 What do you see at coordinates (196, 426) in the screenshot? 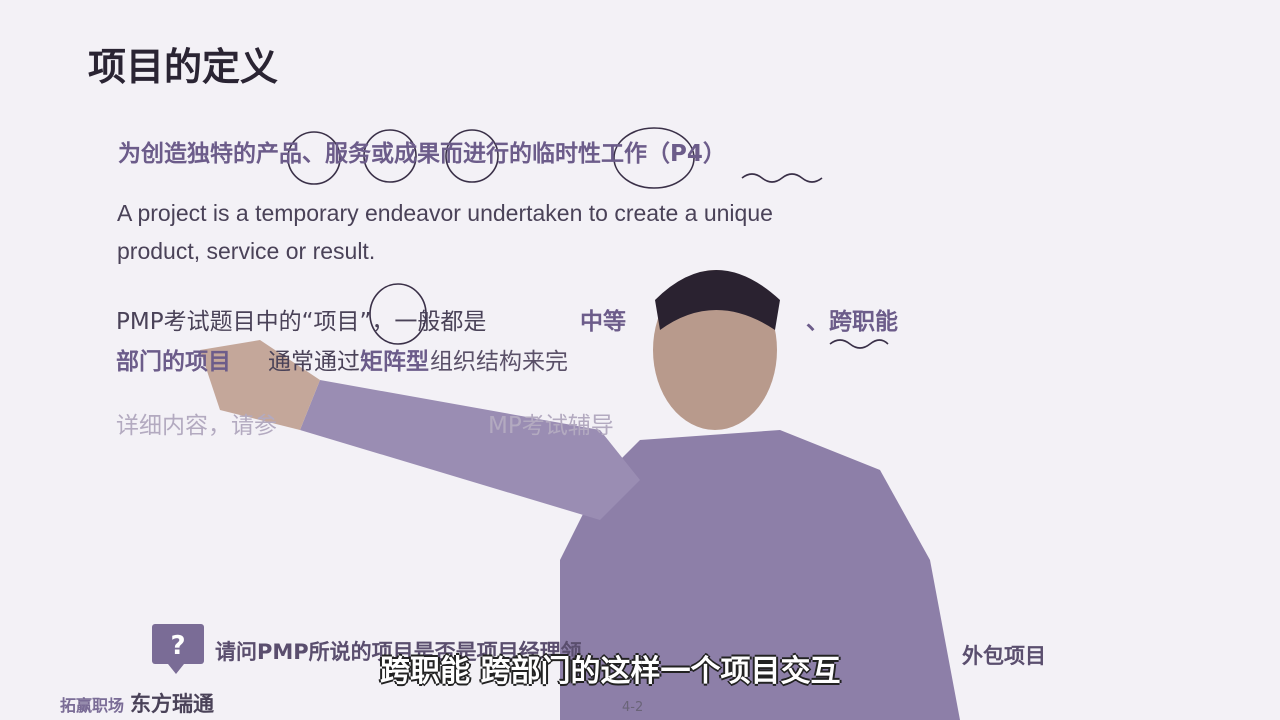
I see `detail-text: 详细内容，请参` at bounding box center [196, 426].